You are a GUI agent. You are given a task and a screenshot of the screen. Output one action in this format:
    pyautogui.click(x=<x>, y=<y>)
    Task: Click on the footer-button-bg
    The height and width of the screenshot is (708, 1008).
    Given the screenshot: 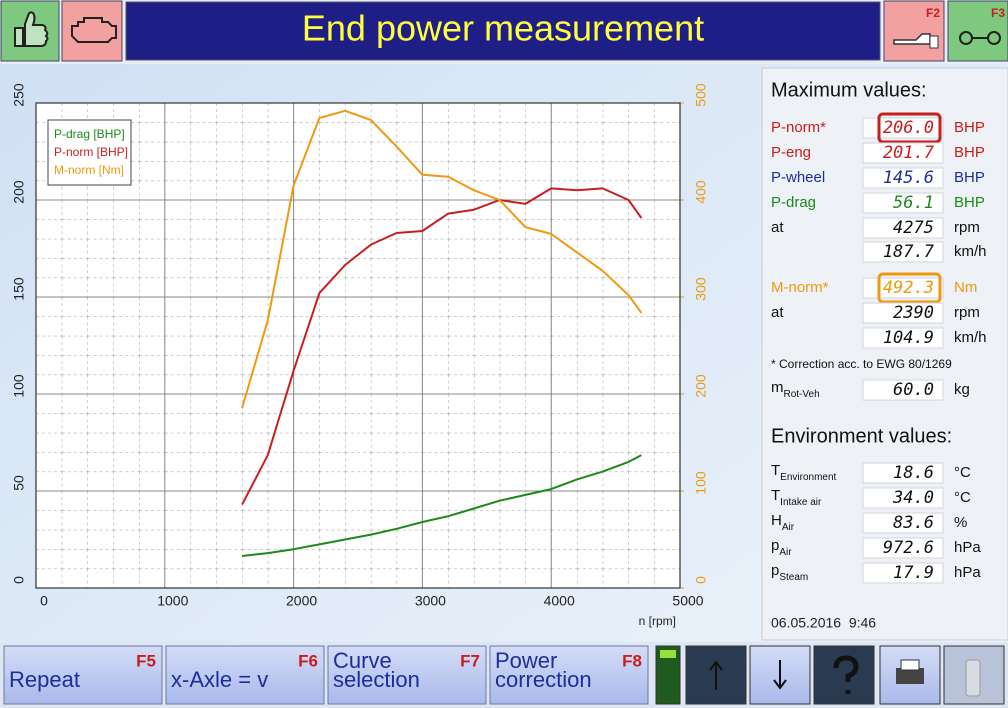 What is the action you would take?
    pyautogui.click(x=245, y=675)
    